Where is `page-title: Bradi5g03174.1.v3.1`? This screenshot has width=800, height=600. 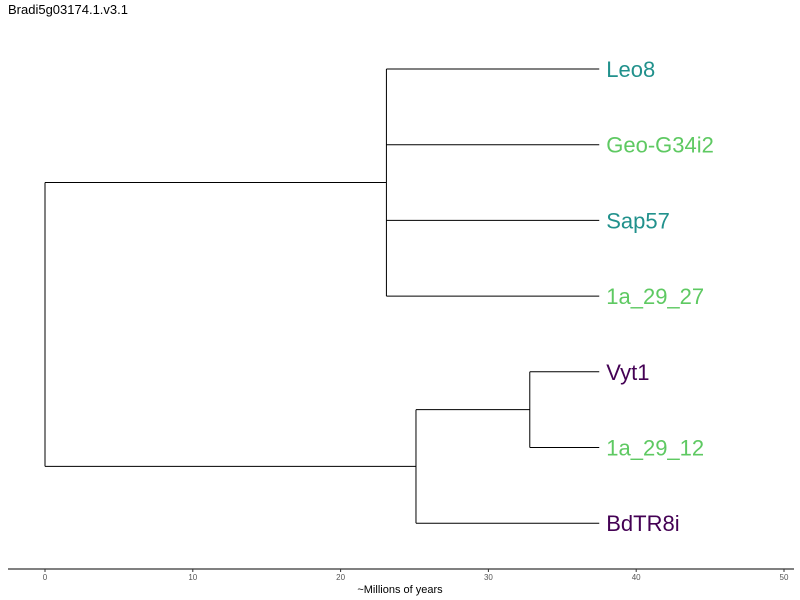
page-title: Bradi5g03174.1.v3.1 is located at coordinates (68, 9).